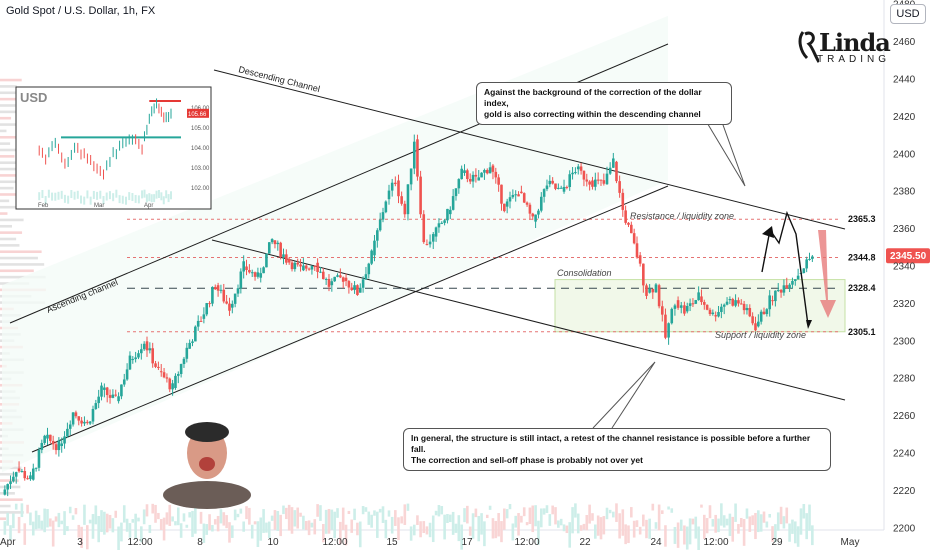  Describe the element at coordinates (81, 11) in the screenshot. I see `symbol-title: Gold Spot / U.S. Dollar, 1h, FX` at that location.